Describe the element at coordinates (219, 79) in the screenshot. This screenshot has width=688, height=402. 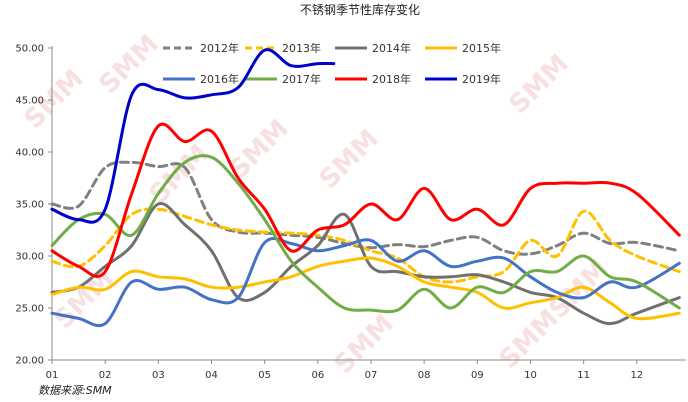
I see `legend-label: 2016年` at that location.